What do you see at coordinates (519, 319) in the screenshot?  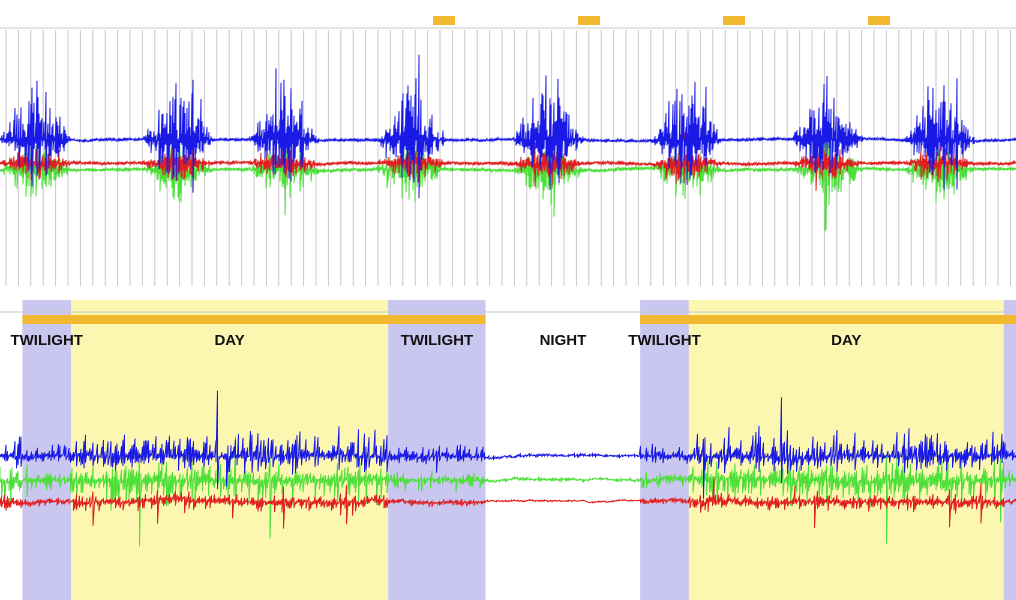 I see `period-marker-bars` at bounding box center [519, 319].